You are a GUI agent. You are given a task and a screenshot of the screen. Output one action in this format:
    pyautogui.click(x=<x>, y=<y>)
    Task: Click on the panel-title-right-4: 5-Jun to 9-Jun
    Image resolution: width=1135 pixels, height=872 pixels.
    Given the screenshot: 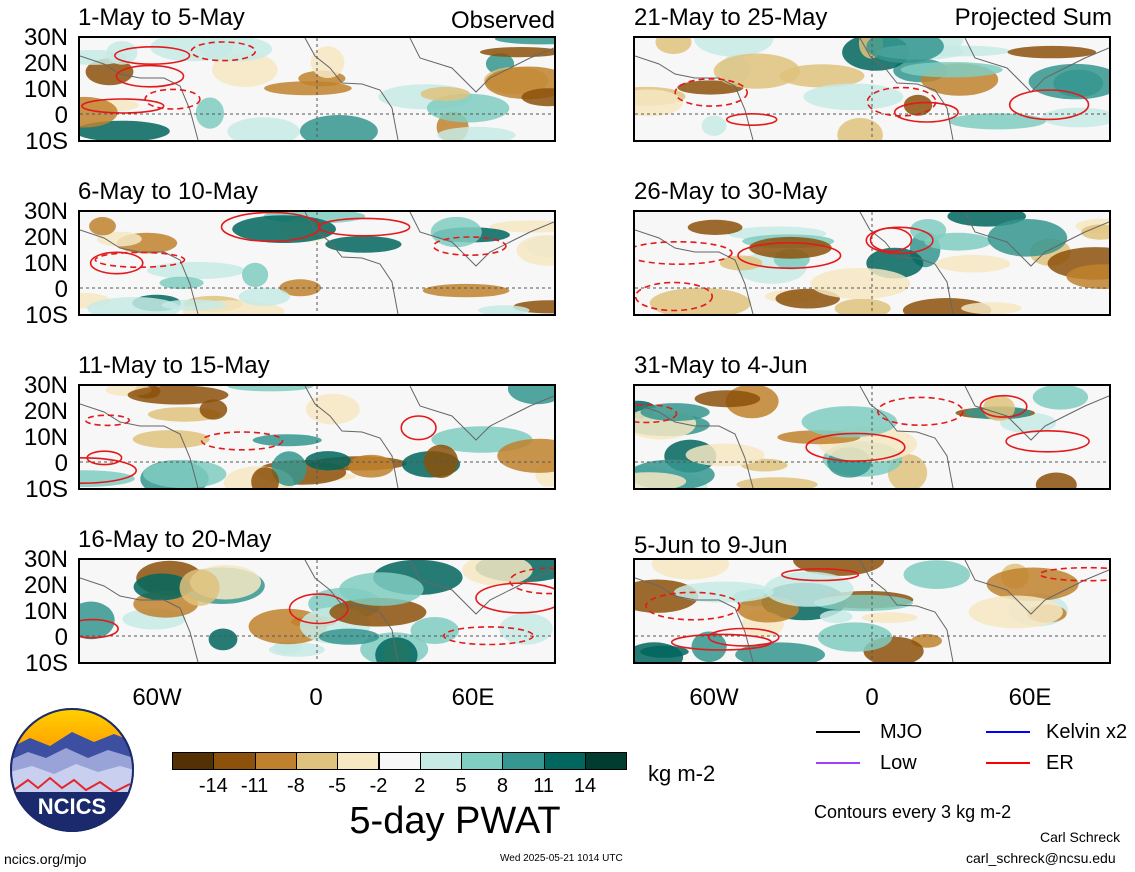 What is the action you would take?
    pyautogui.click(x=711, y=545)
    